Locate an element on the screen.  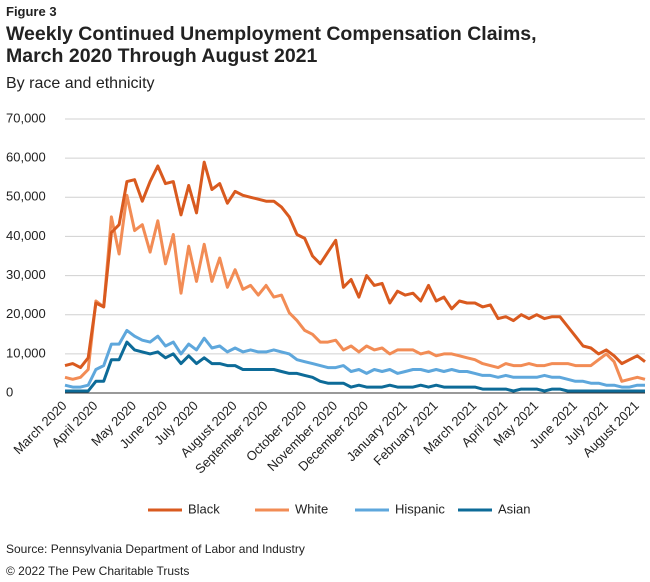
legend-label: Hispanic is located at coordinates (420, 508).